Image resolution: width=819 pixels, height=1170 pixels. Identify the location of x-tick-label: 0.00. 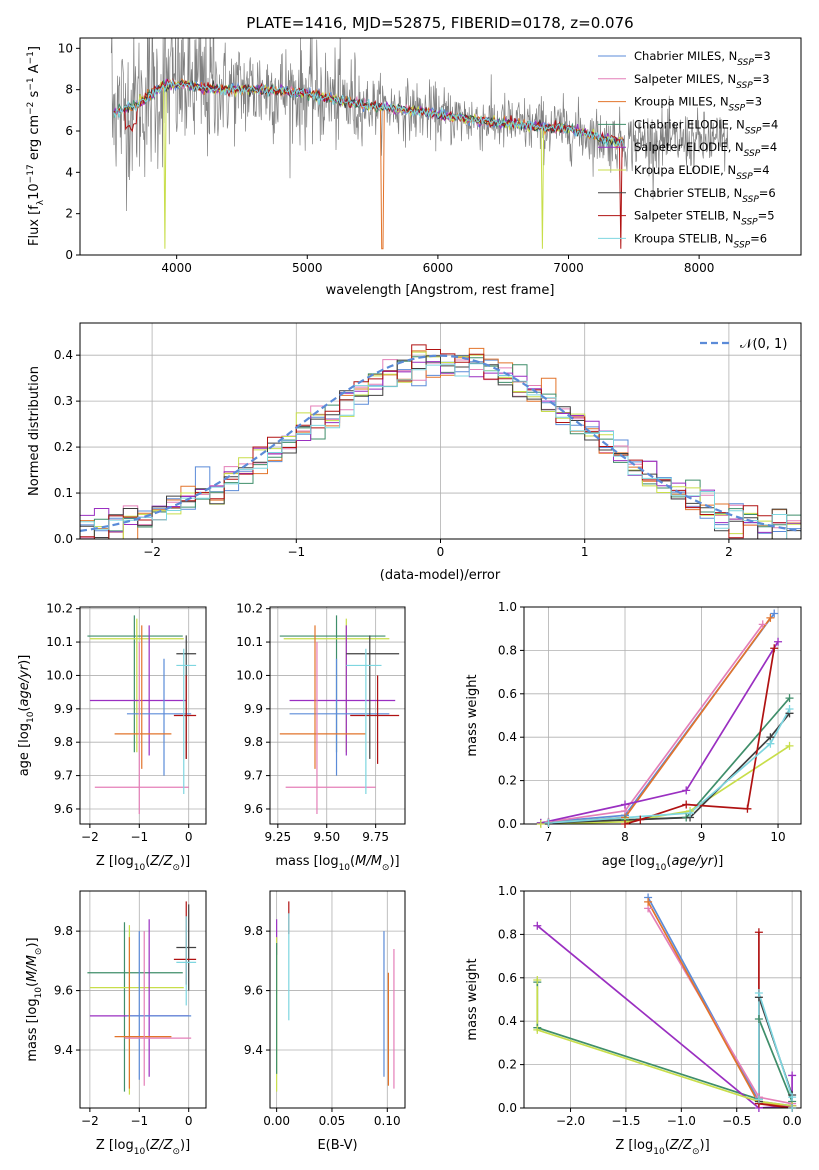
(276, 1121).